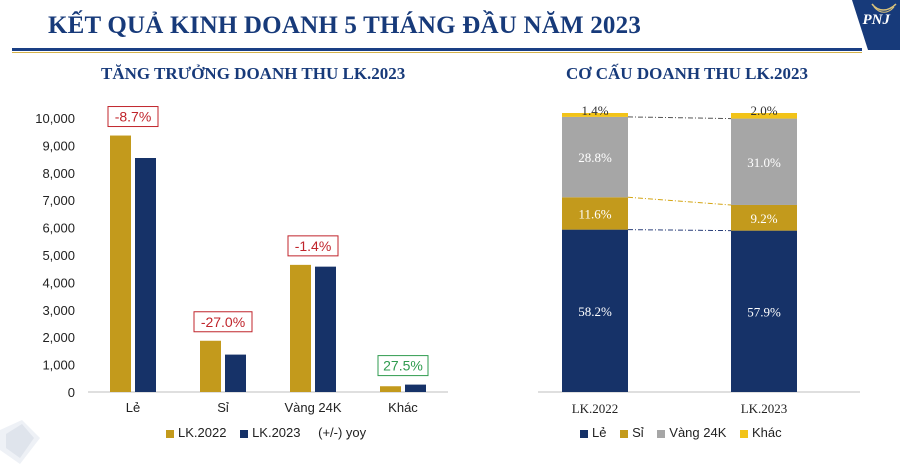  Describe the element at coordinates (71, 392) in the screenshot. I see `y-tick-label: 0` at that location.